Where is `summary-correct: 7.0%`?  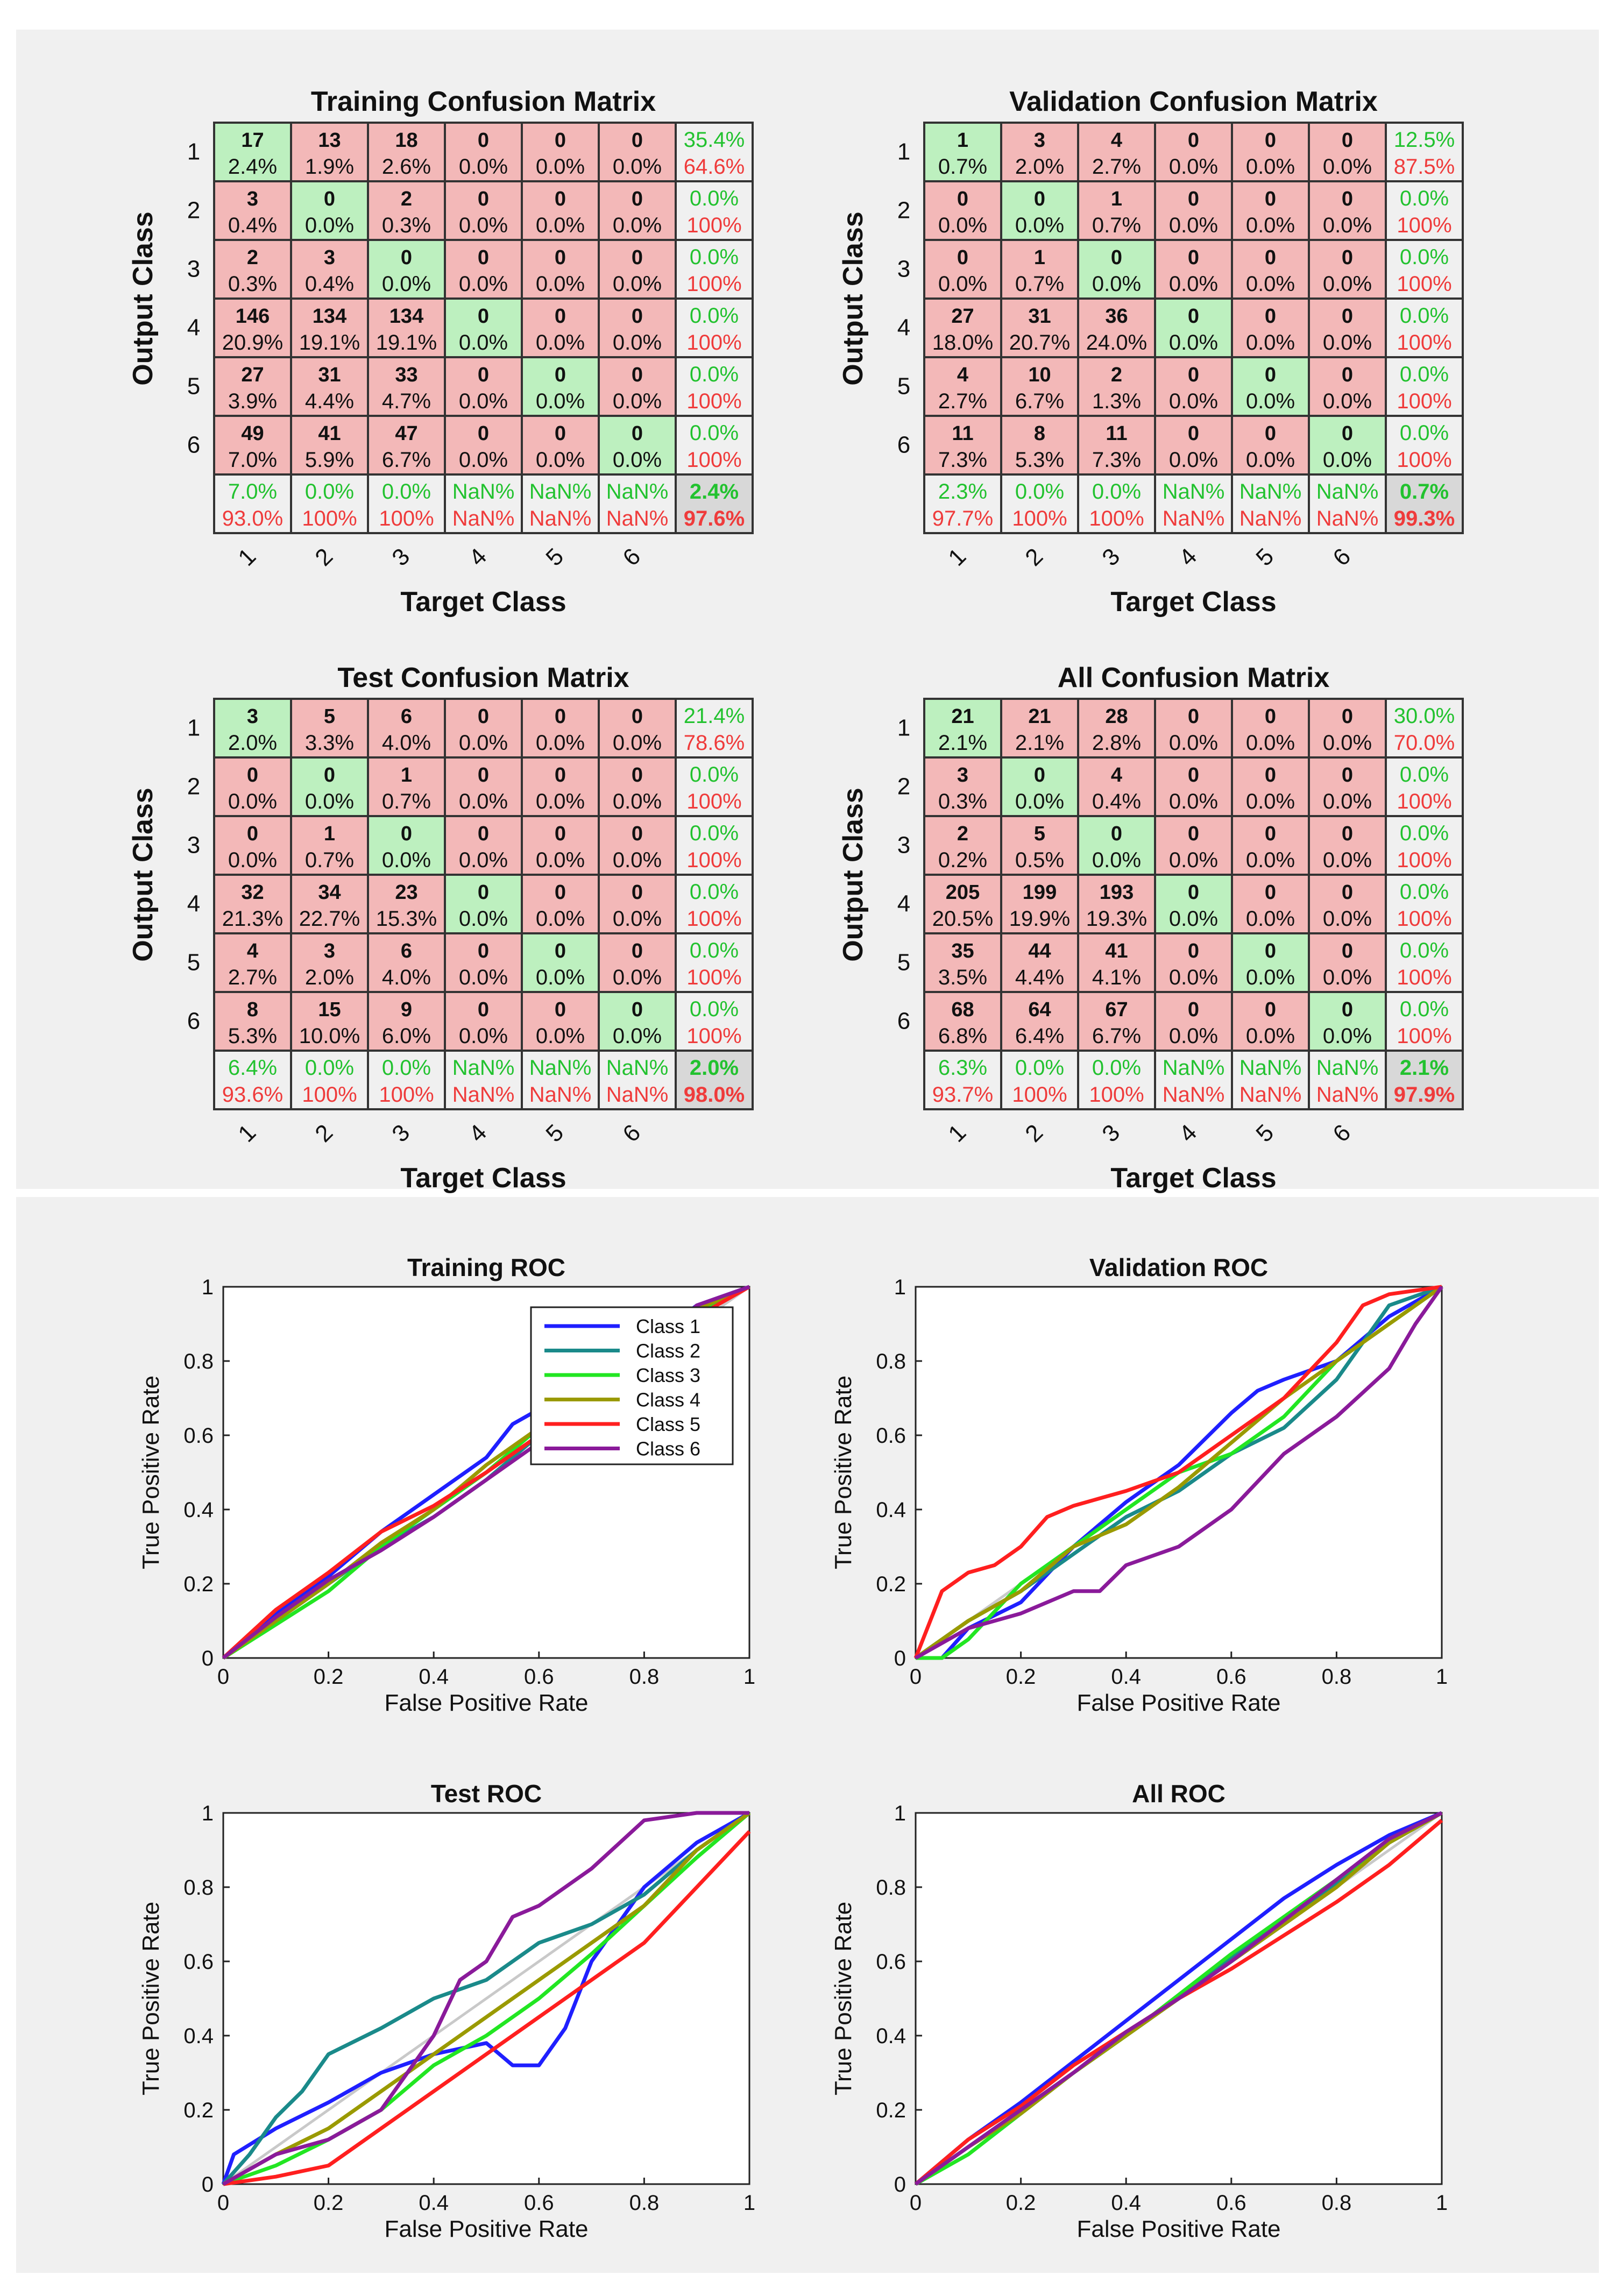 summary-correct: 7.0% is located at coordinates (252, 492).